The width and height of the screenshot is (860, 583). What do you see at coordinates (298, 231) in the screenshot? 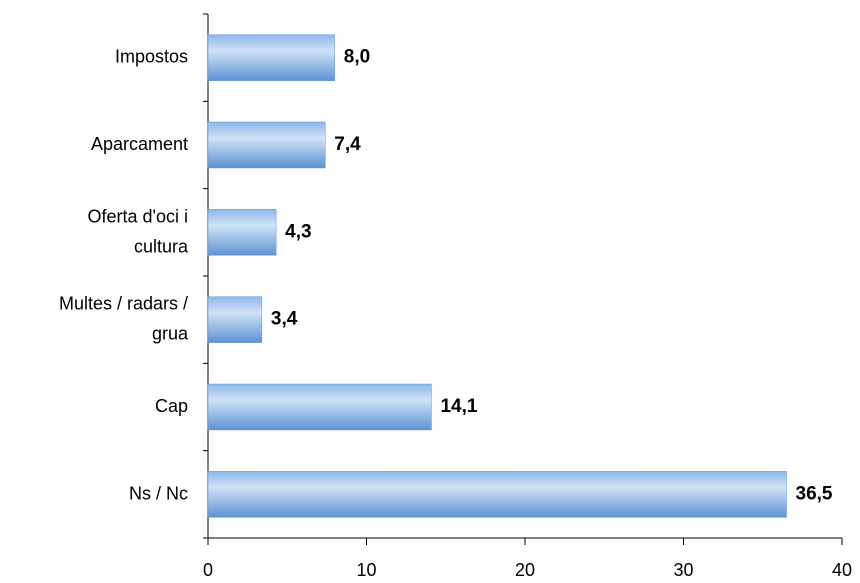
I see `value-label: 4,3` at bounding box center [298, 231].